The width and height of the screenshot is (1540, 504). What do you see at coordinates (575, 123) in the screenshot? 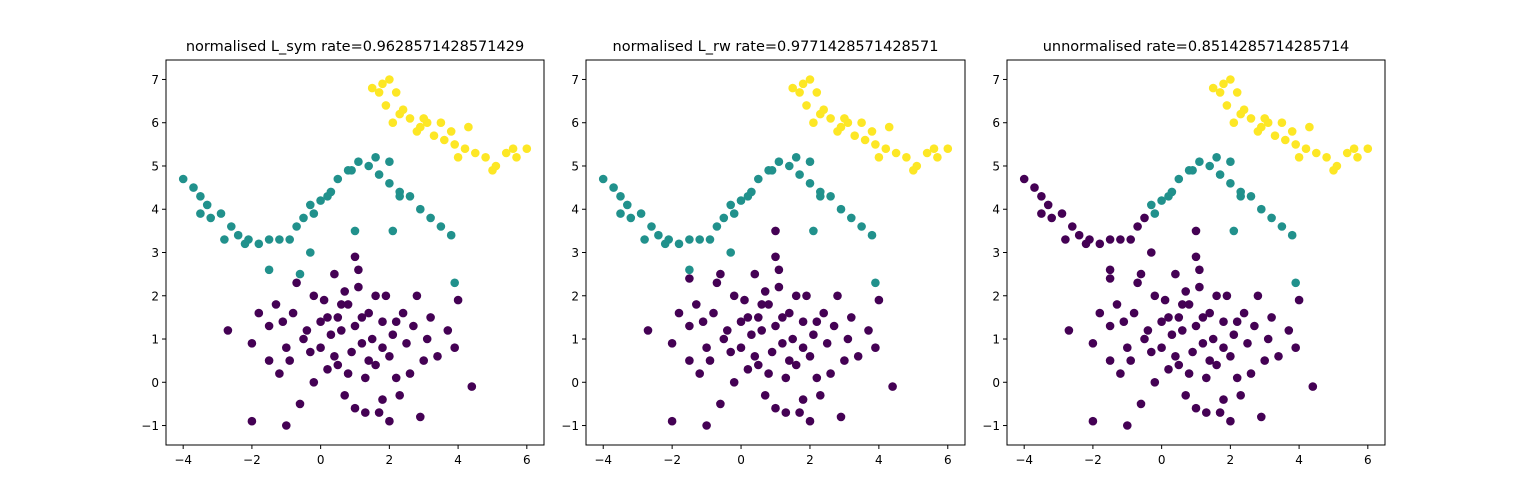
I see `y-tick-label: 6` at bounding box center [575, 123].